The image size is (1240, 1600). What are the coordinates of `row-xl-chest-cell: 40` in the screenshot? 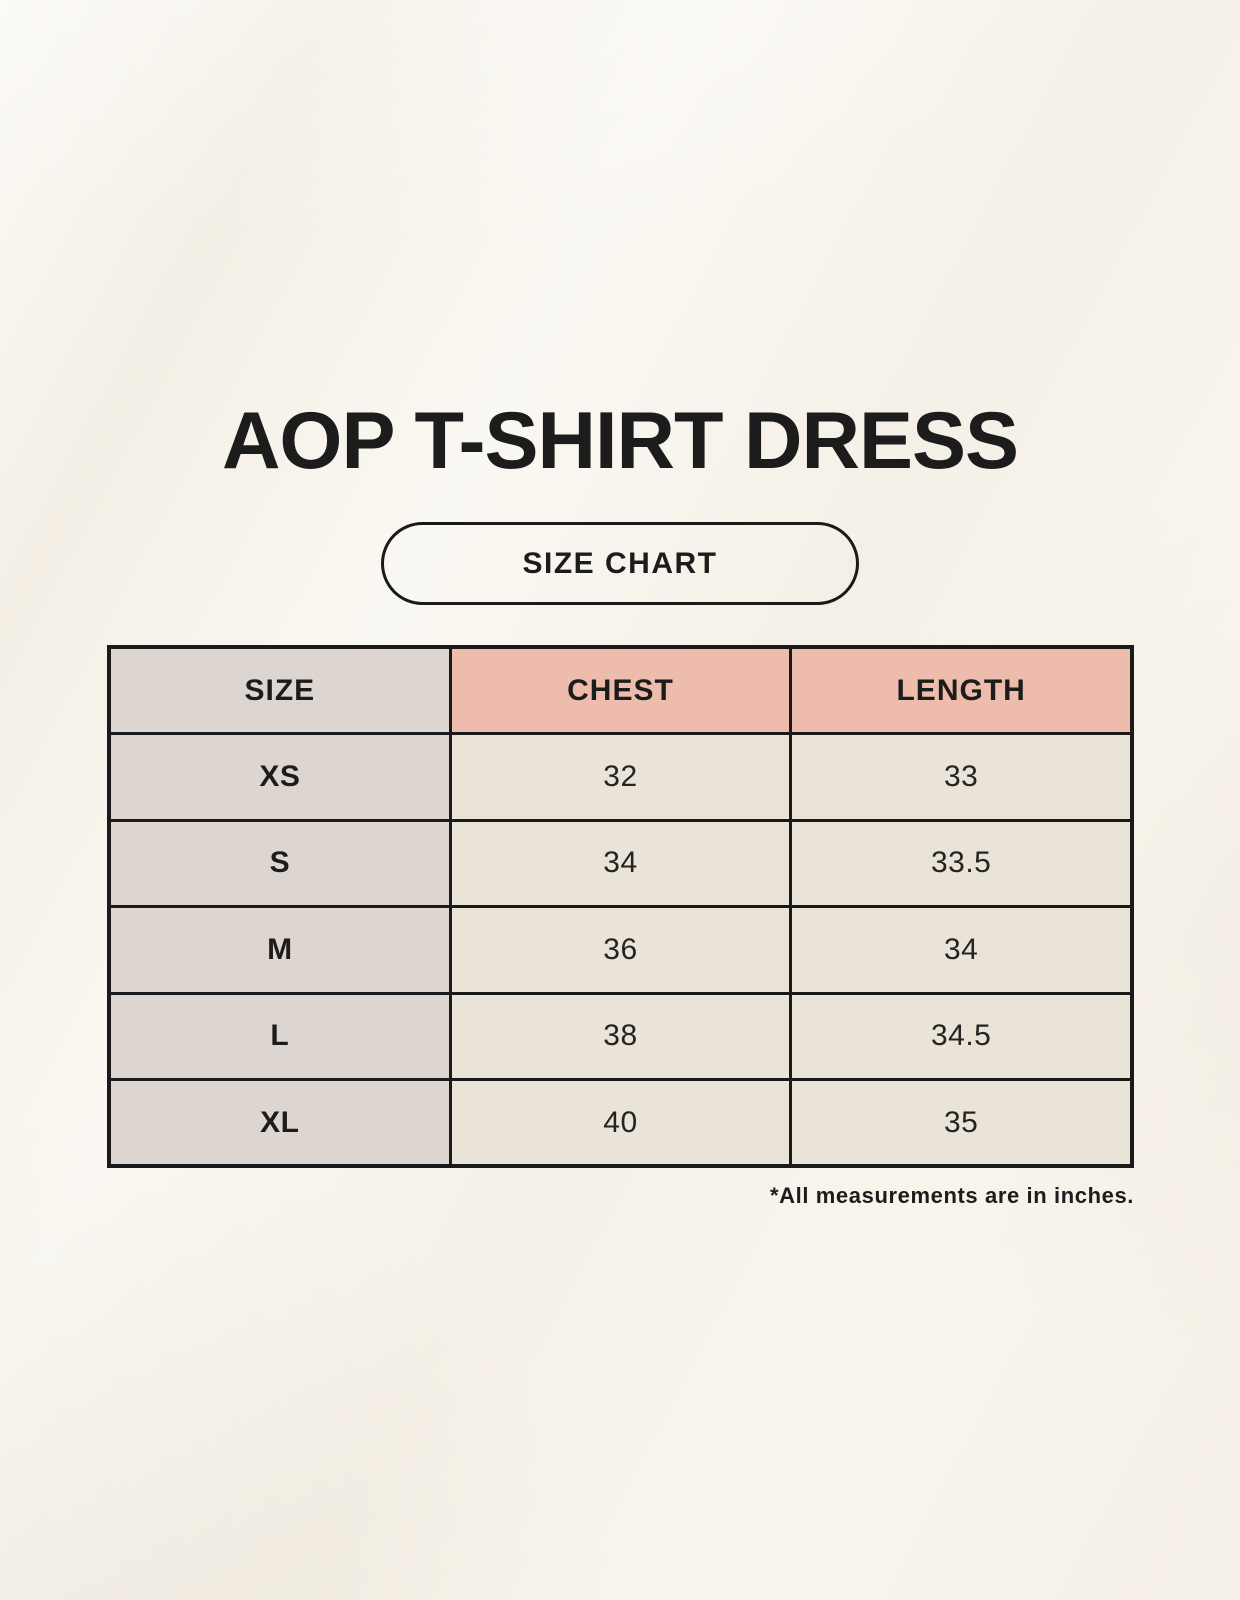 It's located at (620, 1122).